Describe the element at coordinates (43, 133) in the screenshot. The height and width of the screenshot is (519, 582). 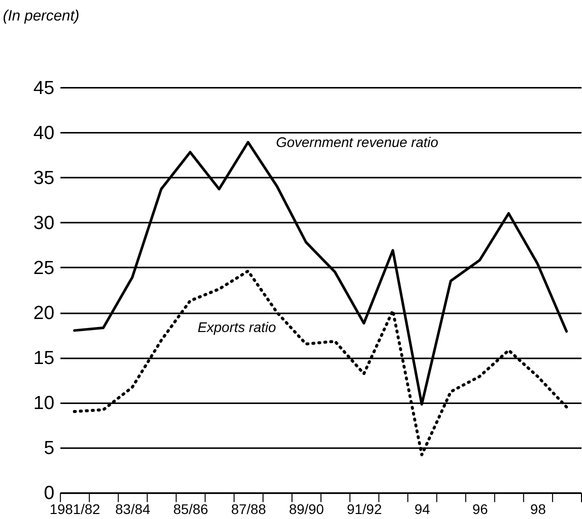
I see `y-tick-label: 40` at that location.